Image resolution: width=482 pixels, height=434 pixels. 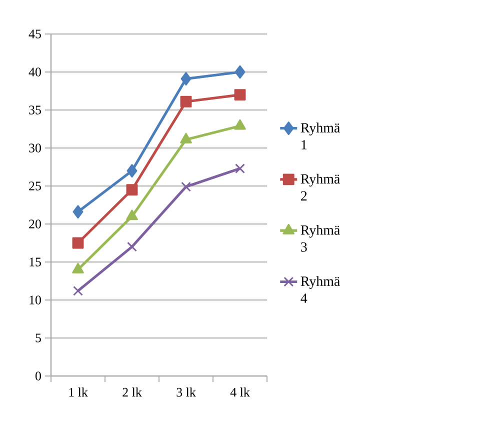 I want to click on legend-label: Ryhmä 1, so click(x=320, y=136).